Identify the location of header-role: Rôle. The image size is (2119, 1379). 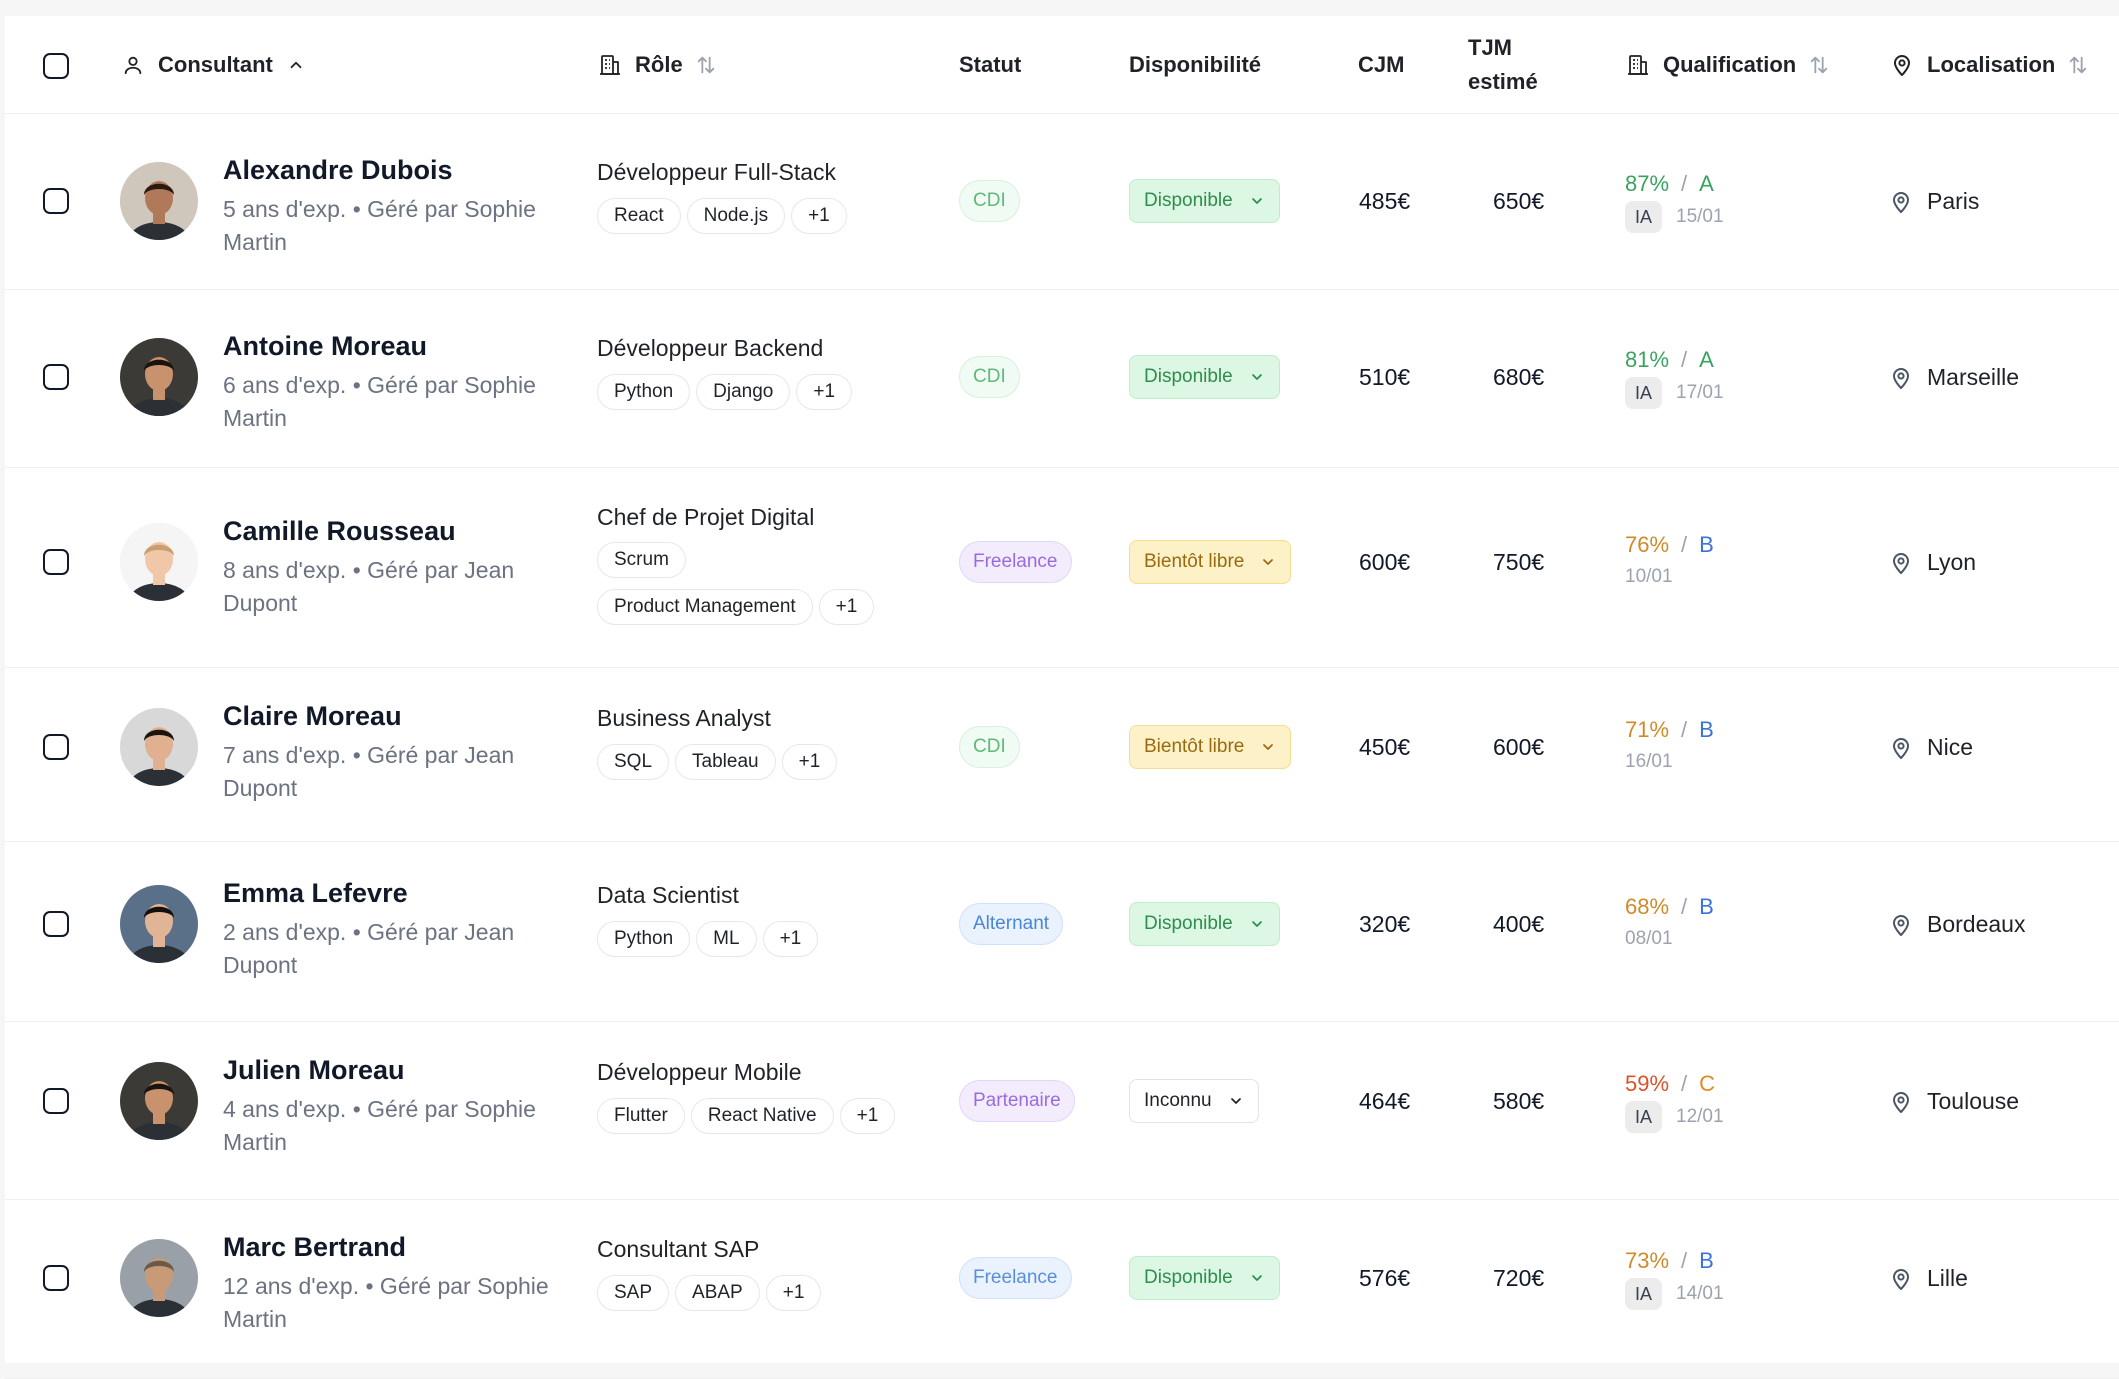
(657, 65).